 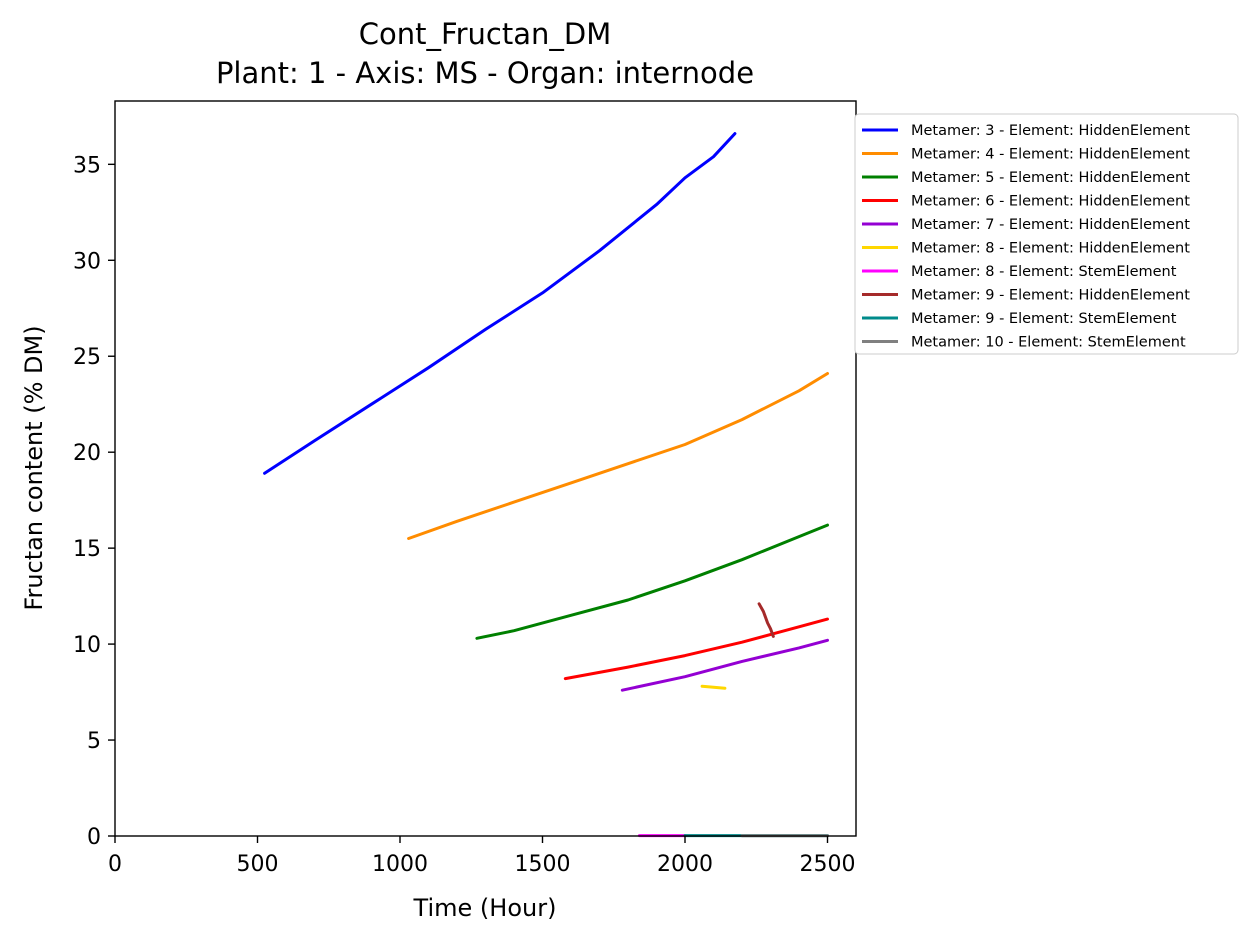 What do you see at coordinates (1044, 272) in the screenshot?
I see `legend-label-6: Metamer: 8 - Element: StemElement` at bounding box center [1044, 272].